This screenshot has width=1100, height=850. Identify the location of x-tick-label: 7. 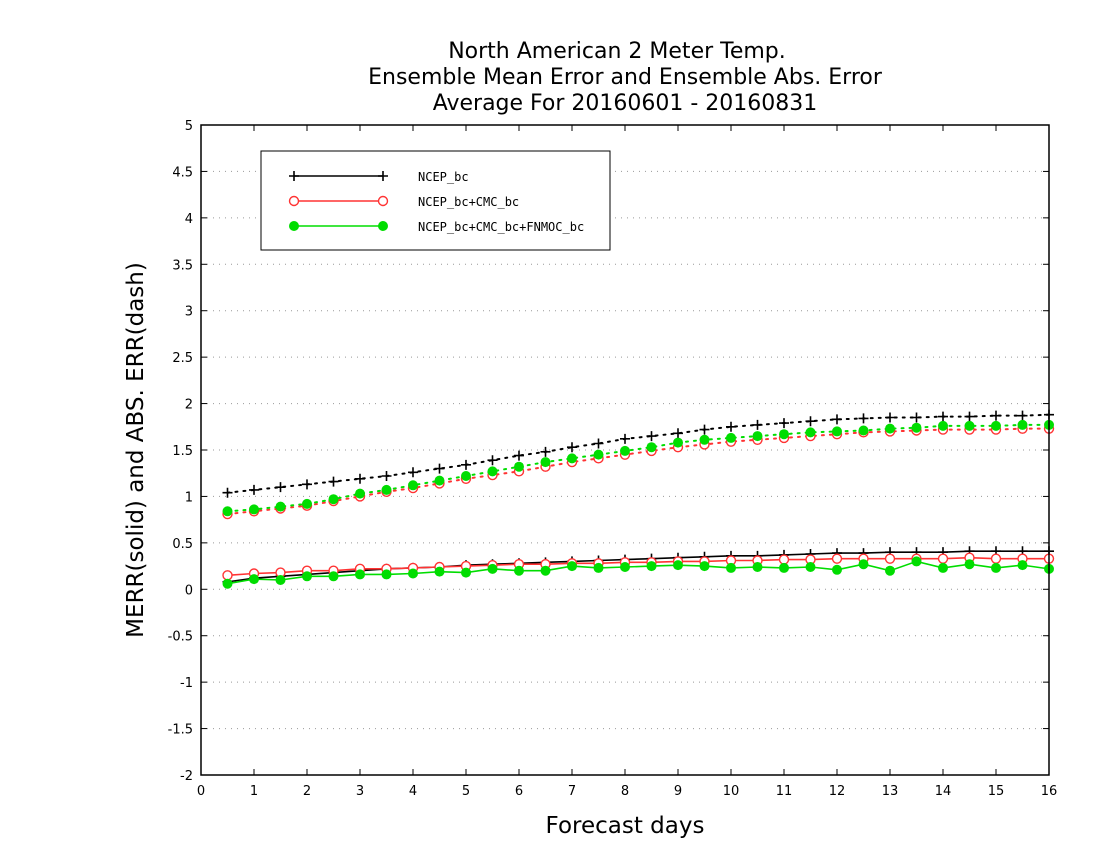
(572, 791).